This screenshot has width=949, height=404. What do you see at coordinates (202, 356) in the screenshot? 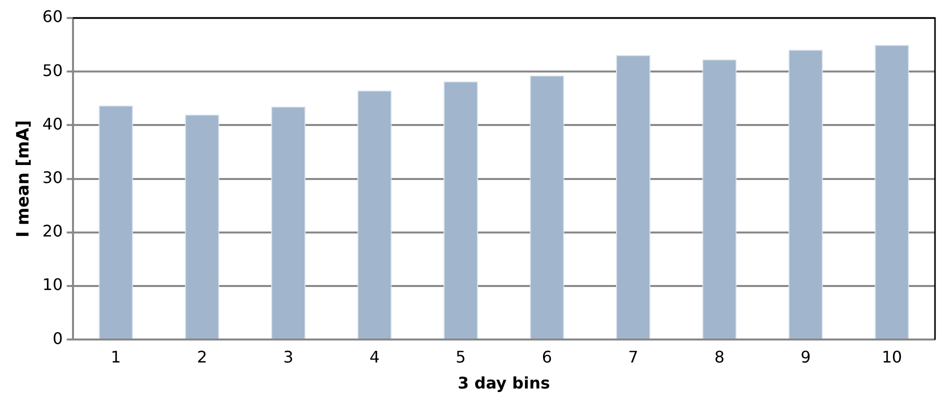
I see `x-tick-label: 2` at bounding box center [202, 356].